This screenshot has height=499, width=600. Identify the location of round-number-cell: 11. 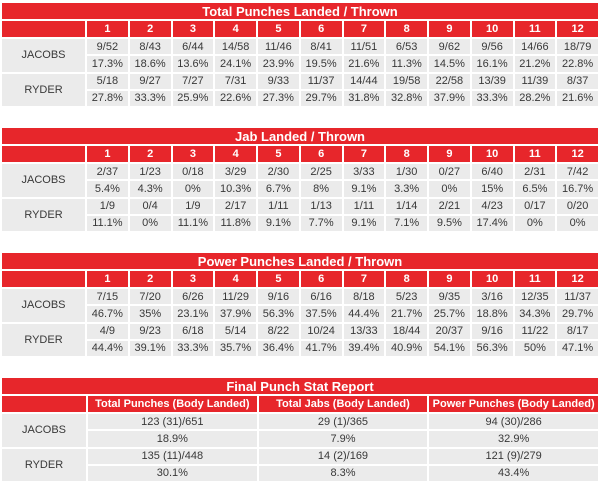
(535, 29).